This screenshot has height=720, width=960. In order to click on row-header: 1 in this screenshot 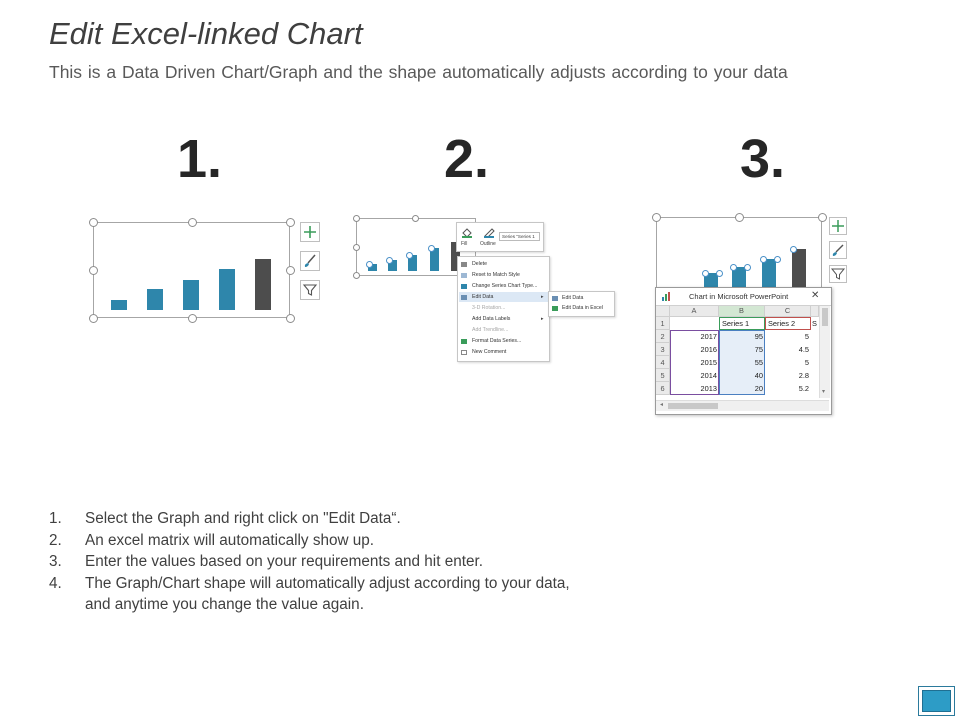, I will do `click(663, 323)`.